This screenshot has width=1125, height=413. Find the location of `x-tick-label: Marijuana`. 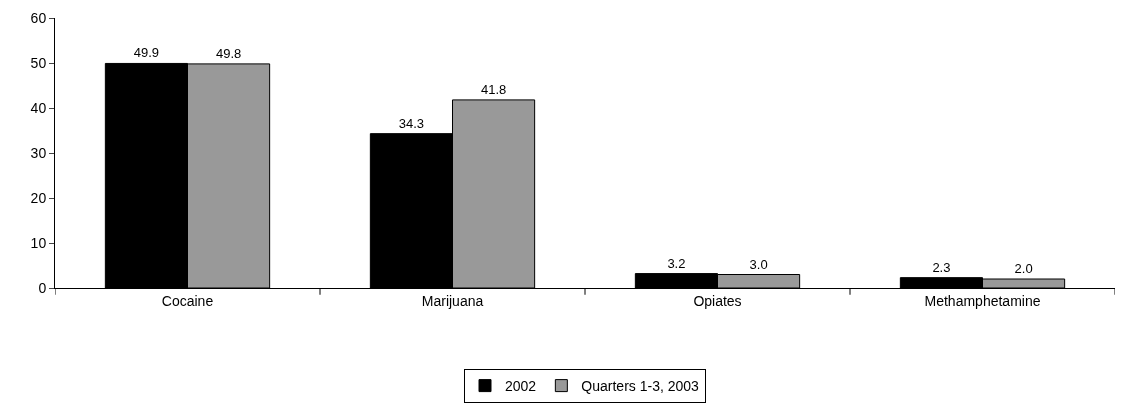

x-tick-label: Marijuana is located at coordinates (452, 300).